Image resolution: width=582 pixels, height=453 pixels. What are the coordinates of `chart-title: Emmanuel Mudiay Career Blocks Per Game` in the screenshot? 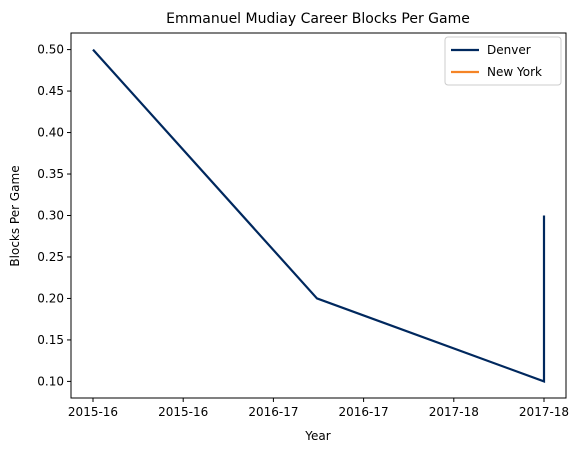 It's located at (318, 19).